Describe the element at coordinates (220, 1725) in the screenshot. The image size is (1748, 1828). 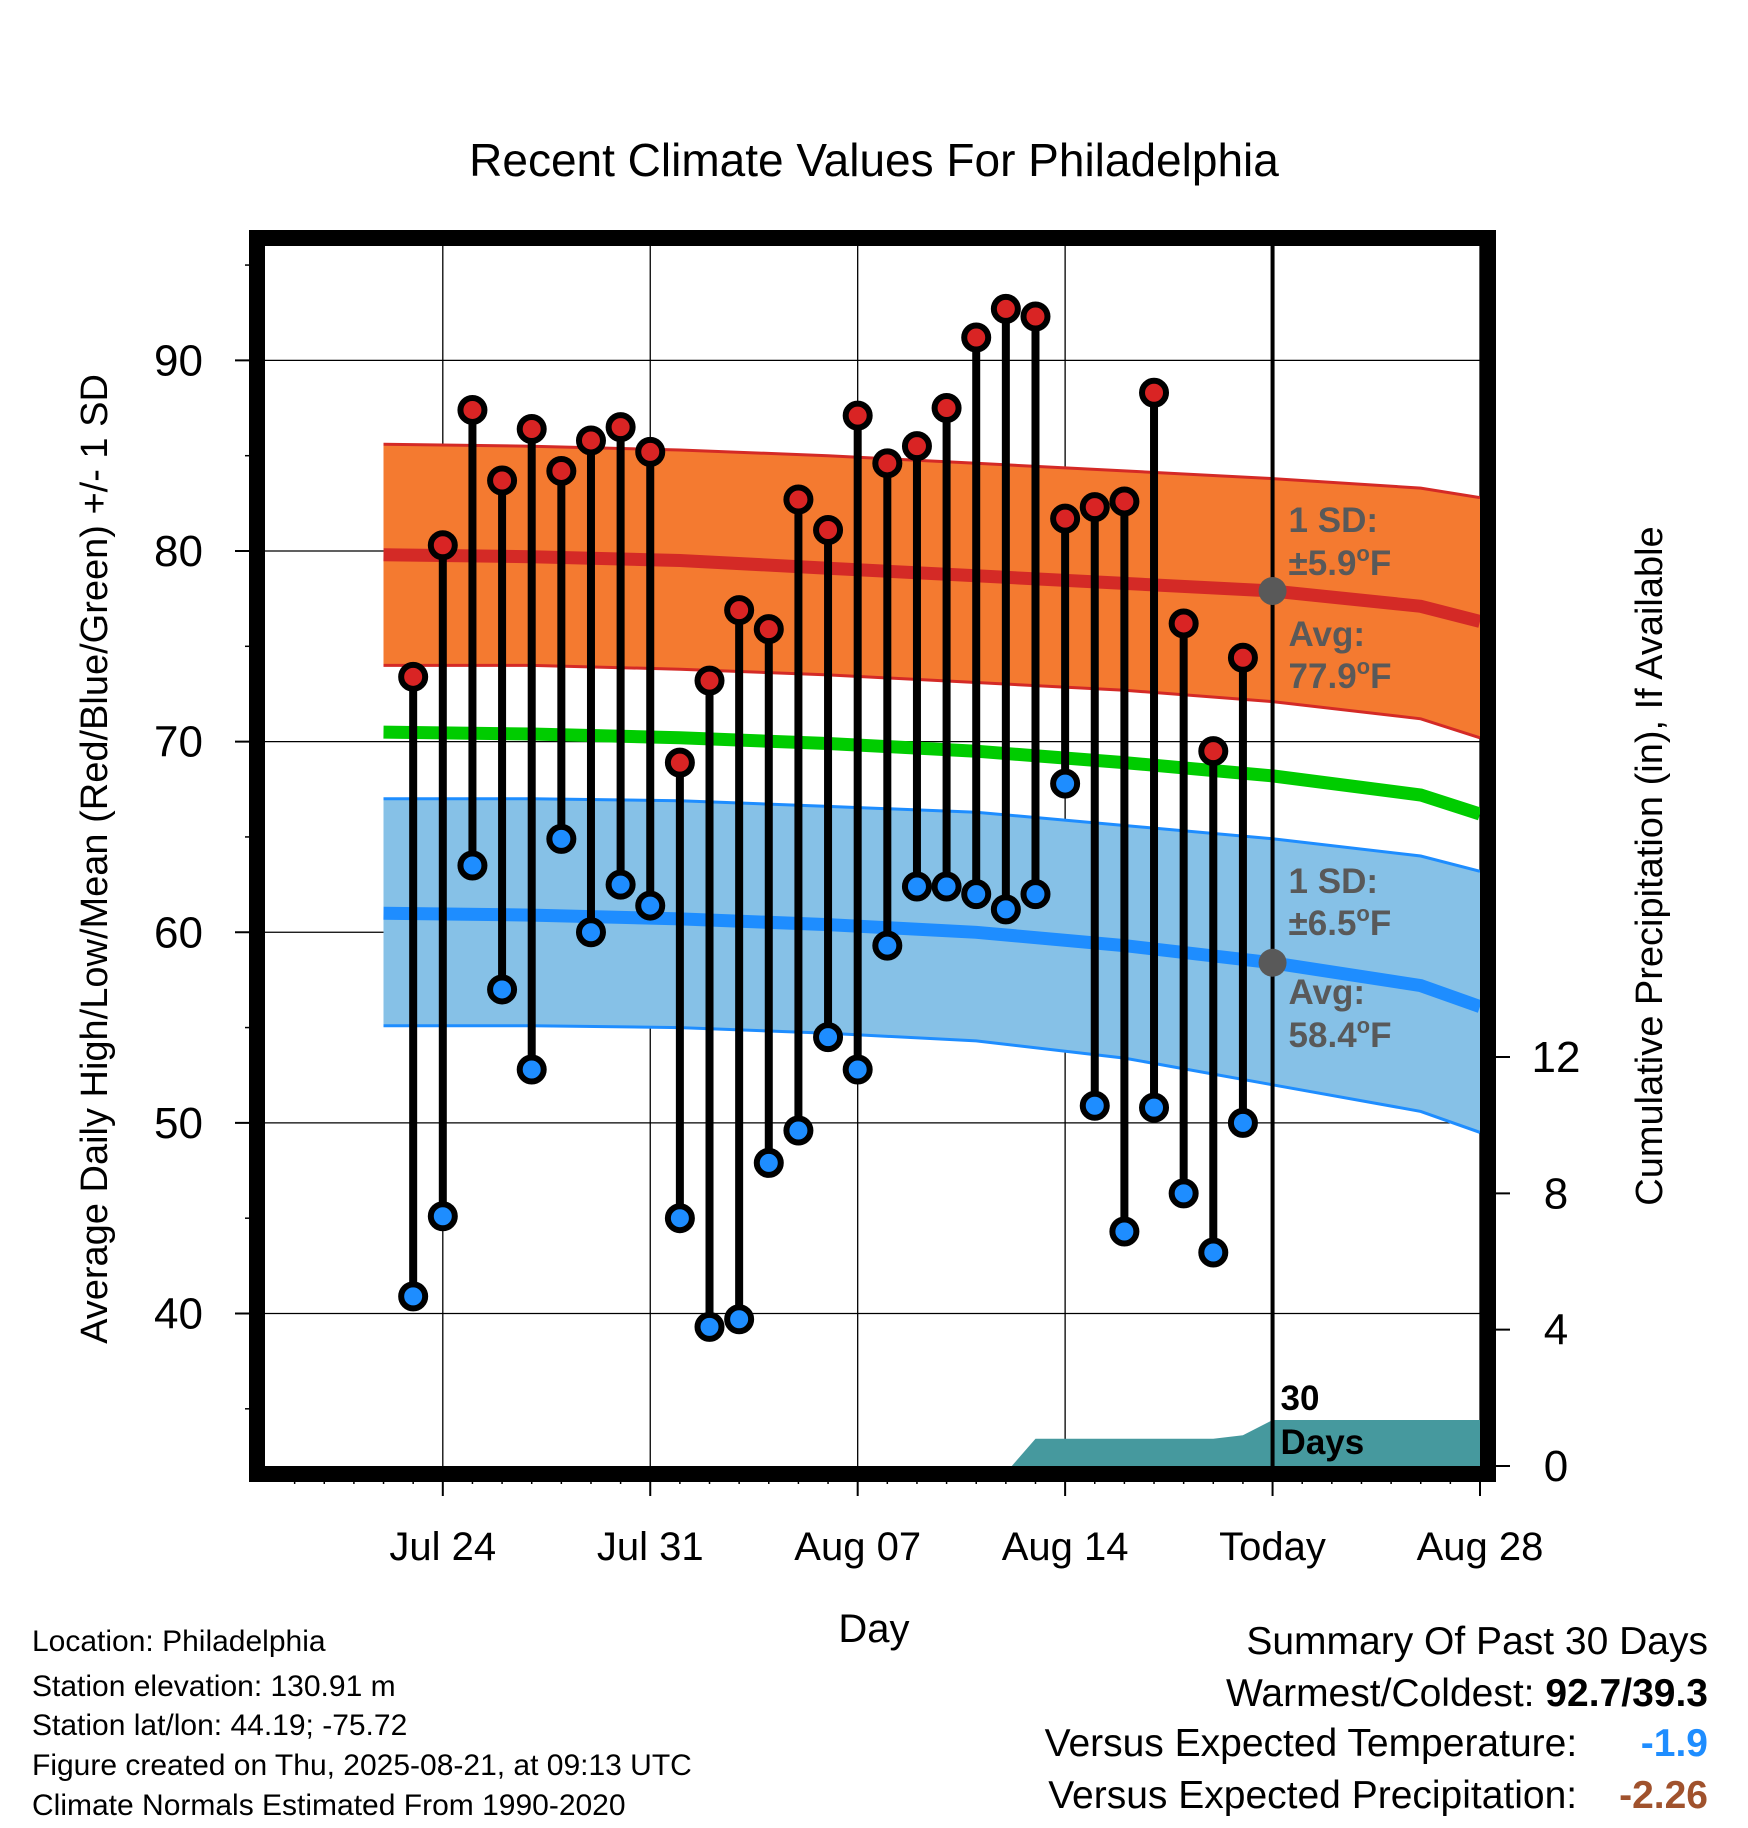
I see `info-latlon: Station lat/lon: 44.19; -75.72` at that location.